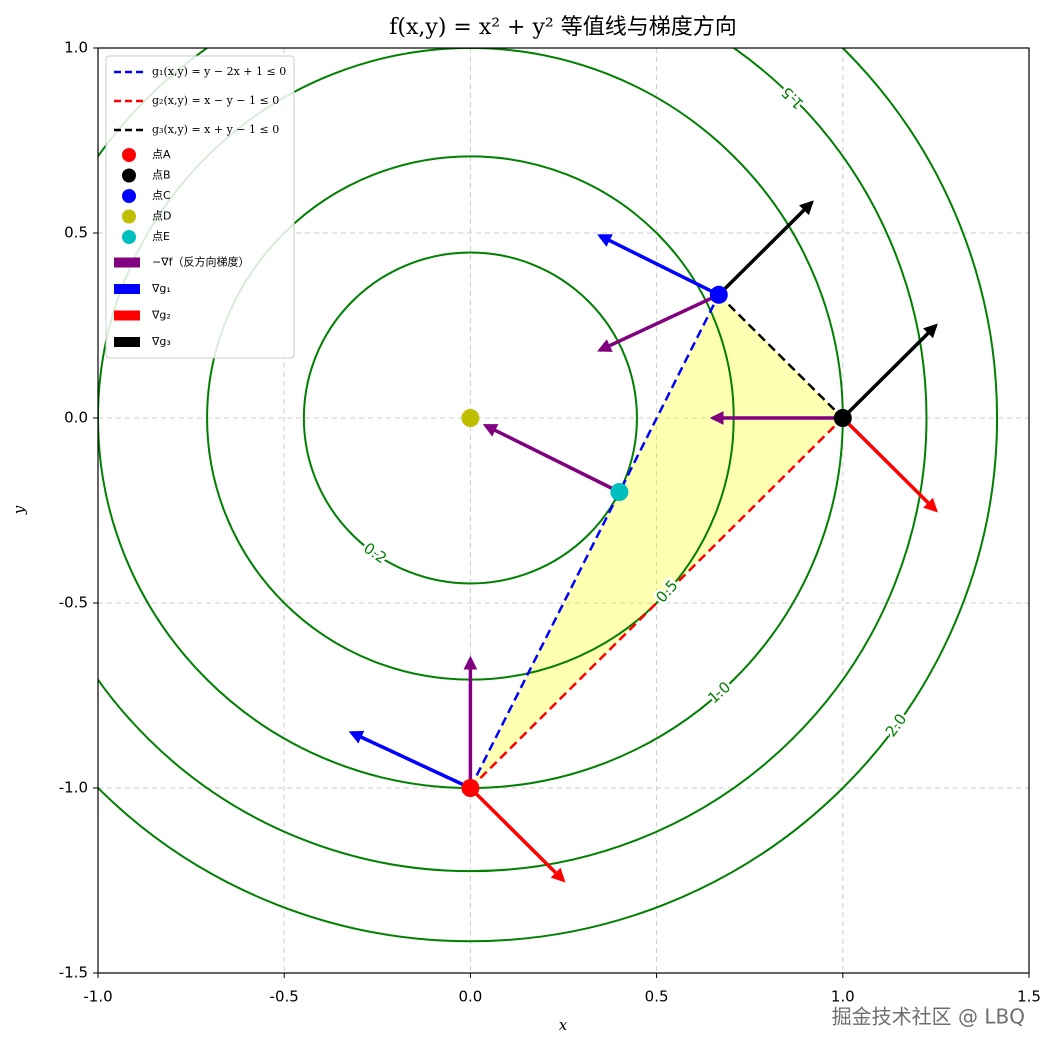  What do you see at coordinates (215, 129) in the screenshot?
I see `legend-label: g₃(x,y) = x + y − 1 ≤ 0` at bounding box center [215, 129].